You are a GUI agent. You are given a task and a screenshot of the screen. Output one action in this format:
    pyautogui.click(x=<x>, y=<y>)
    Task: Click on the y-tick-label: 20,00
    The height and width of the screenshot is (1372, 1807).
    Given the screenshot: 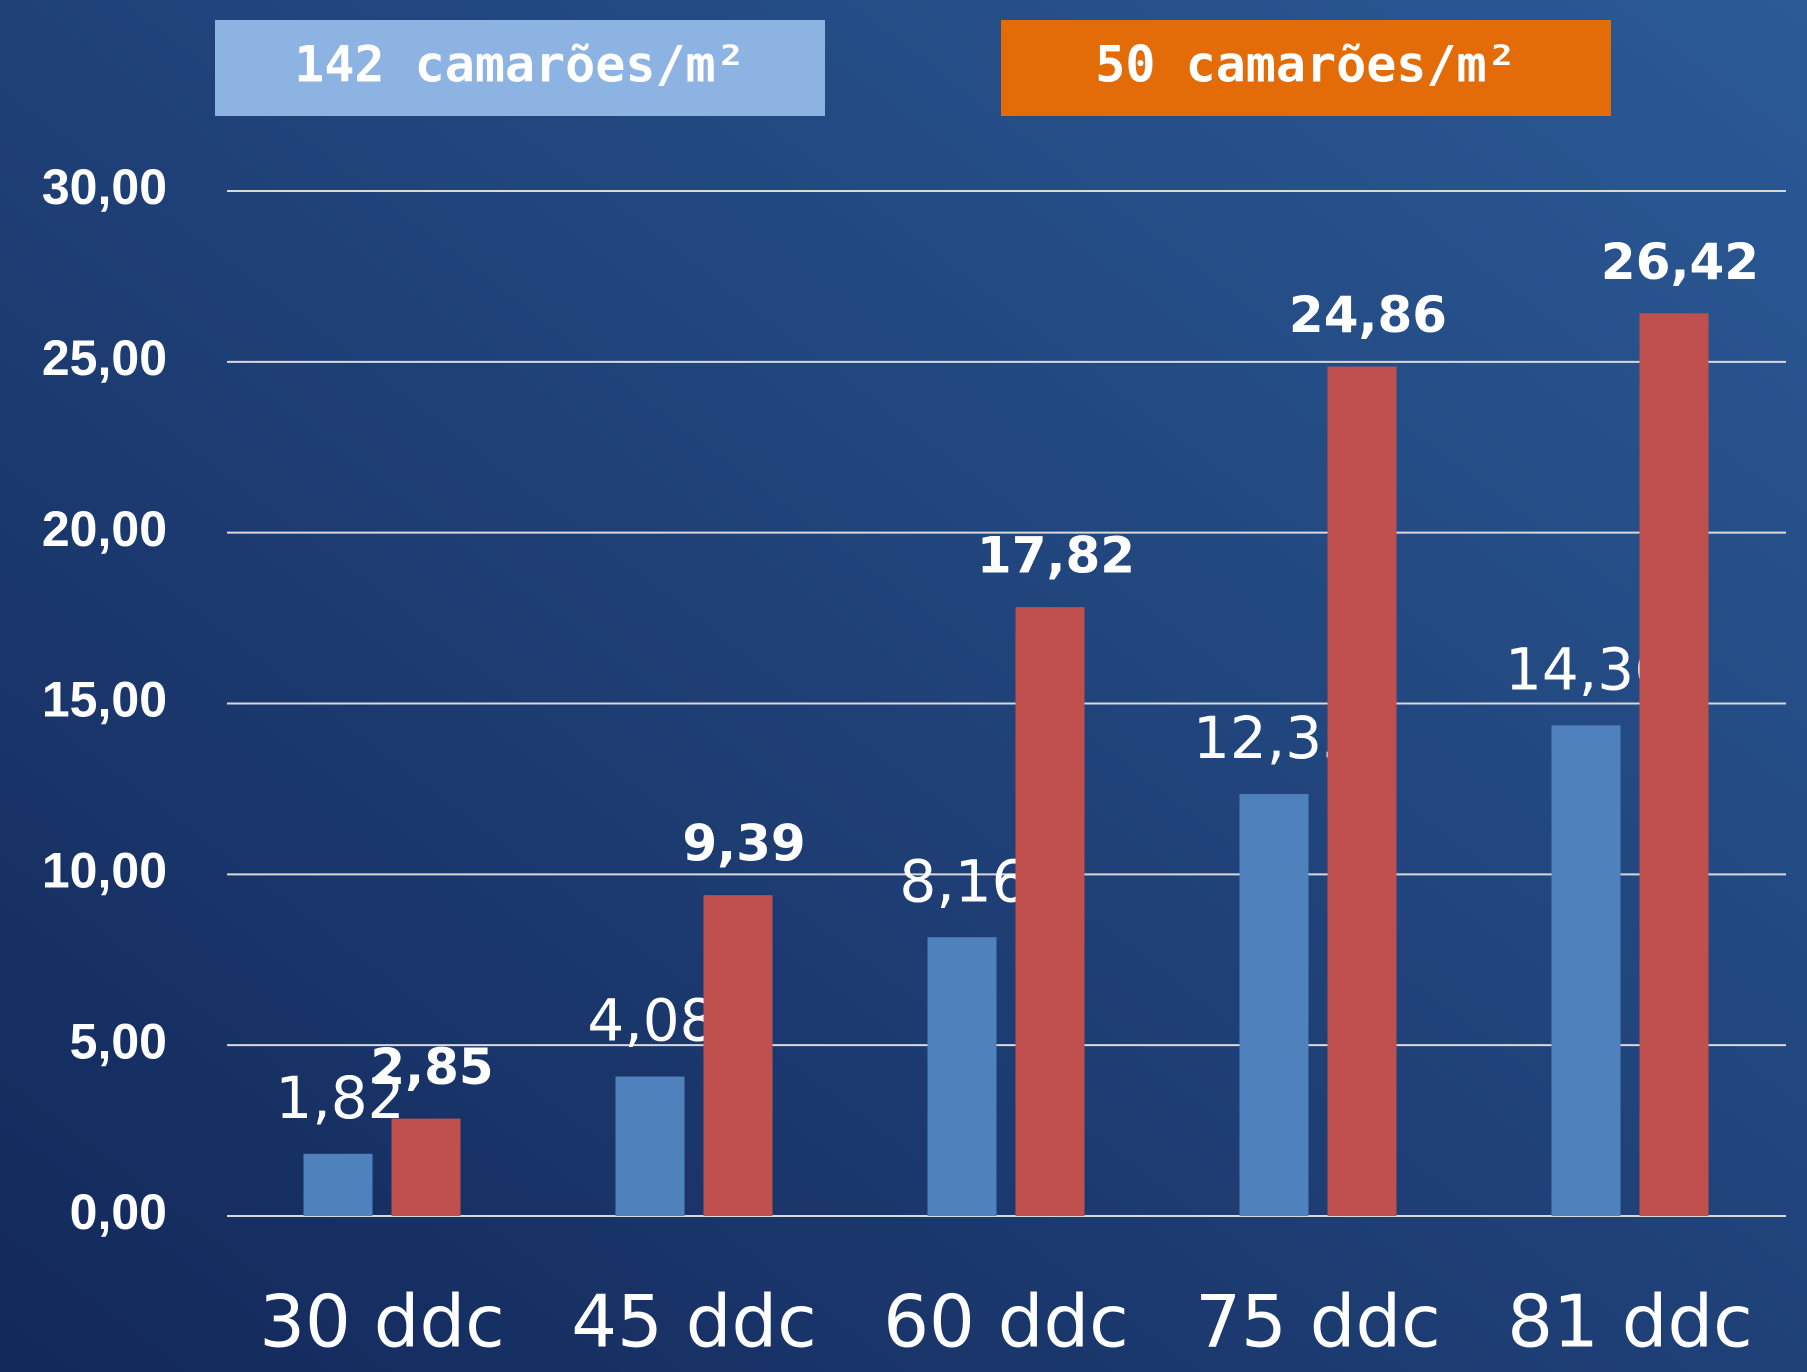 What is the action you would take?
    pyautogui.click(x=104, y=529)
    